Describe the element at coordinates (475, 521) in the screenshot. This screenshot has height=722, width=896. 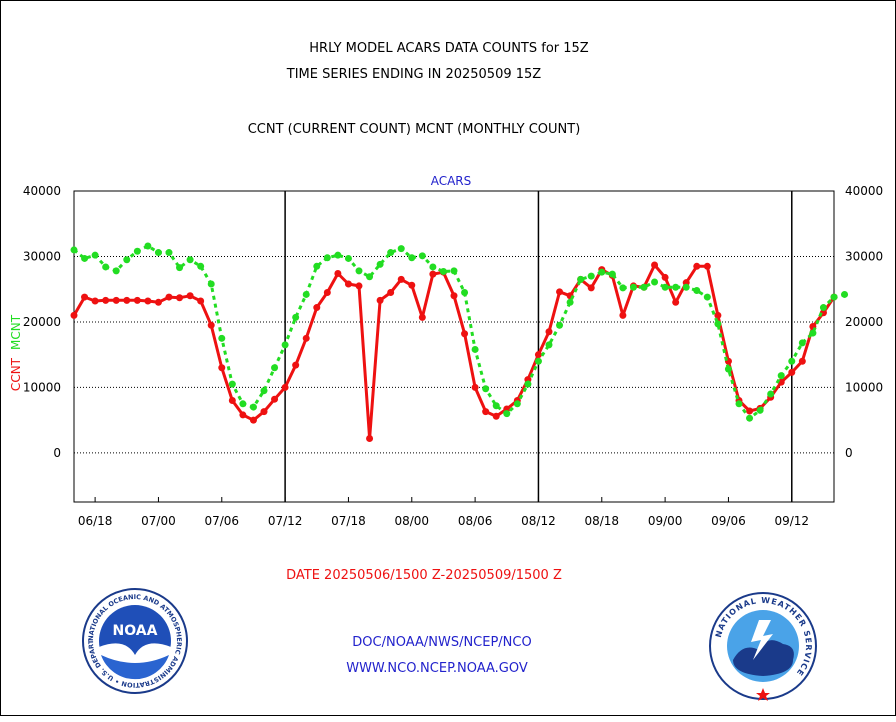
I see `x-tick-label: 08/06` at that location.